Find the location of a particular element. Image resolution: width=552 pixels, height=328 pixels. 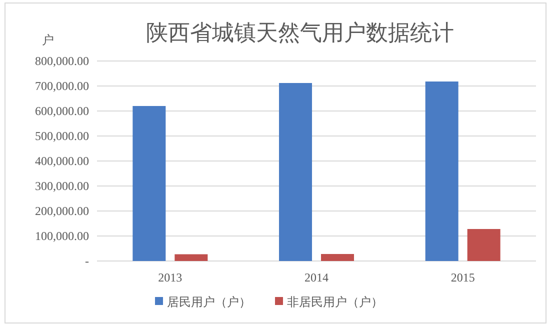

legend-label: 非居民用户（户） is located at coordinates (335, 302).